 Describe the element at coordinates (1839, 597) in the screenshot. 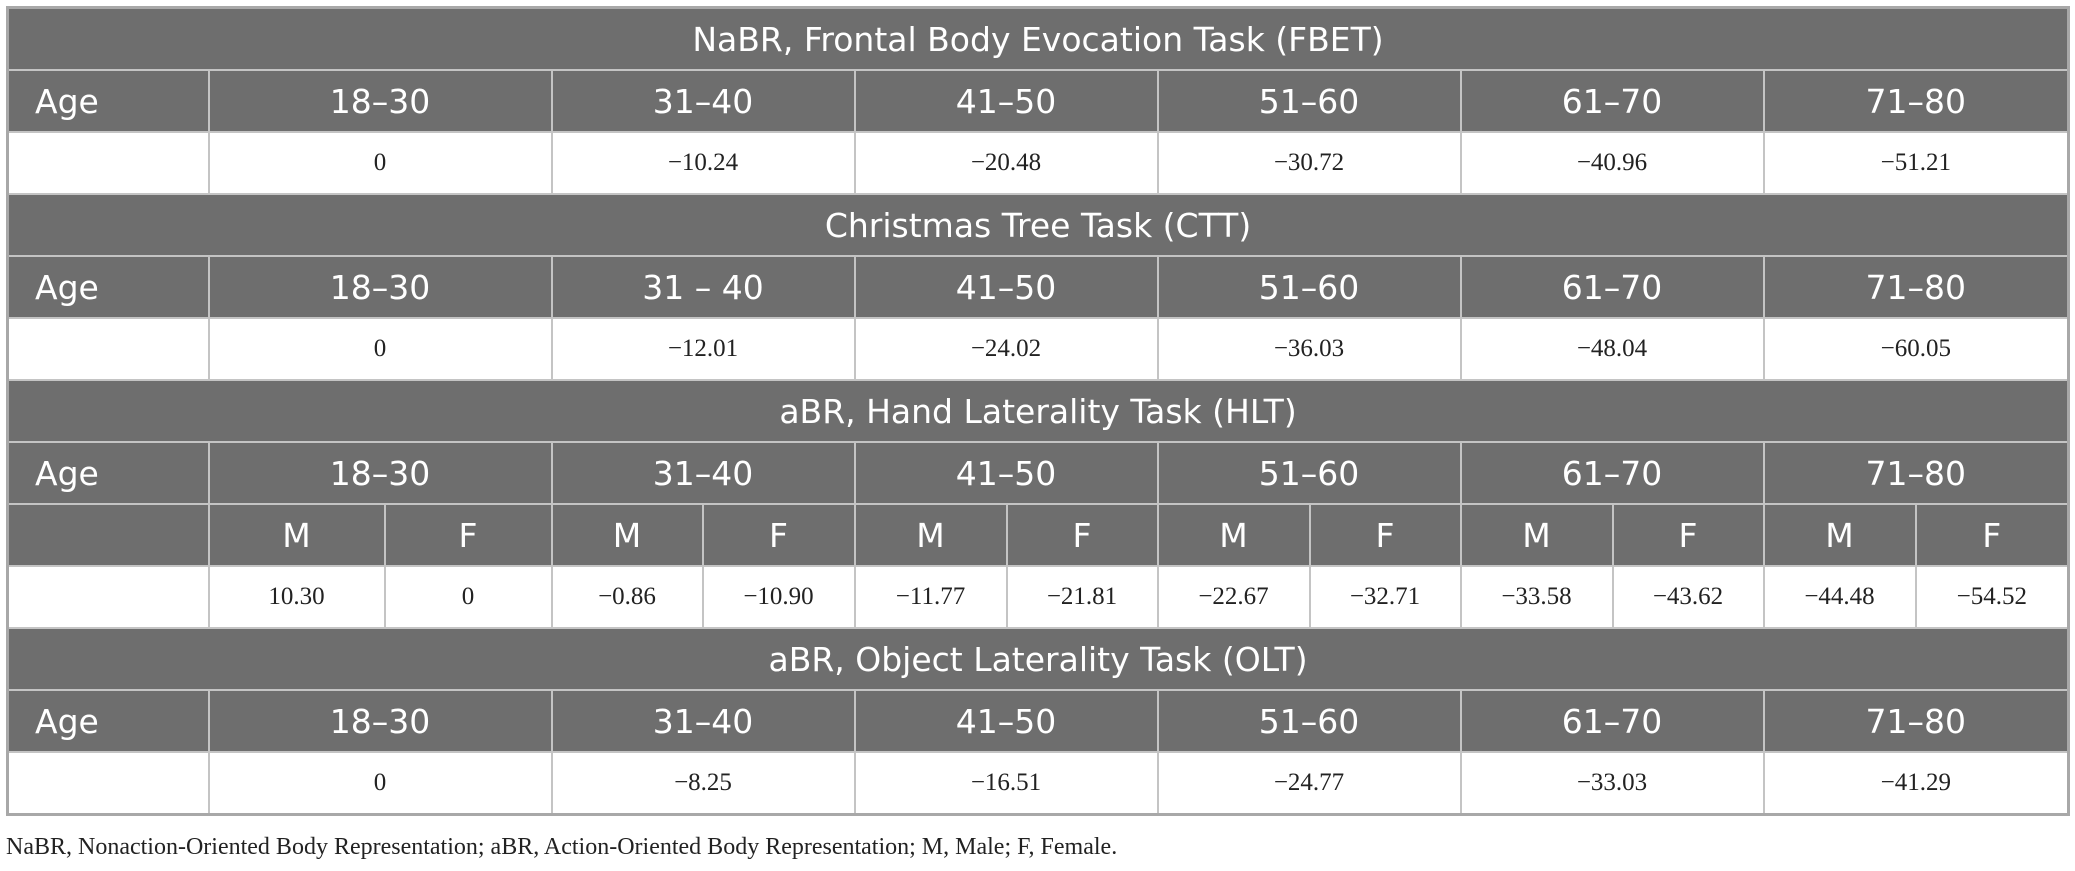

I see `value-cell: −44.48` at that location.